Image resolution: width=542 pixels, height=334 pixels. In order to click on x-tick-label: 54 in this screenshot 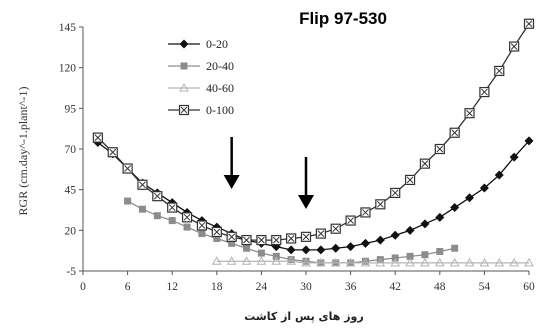, I will do `click(485, 287)`.